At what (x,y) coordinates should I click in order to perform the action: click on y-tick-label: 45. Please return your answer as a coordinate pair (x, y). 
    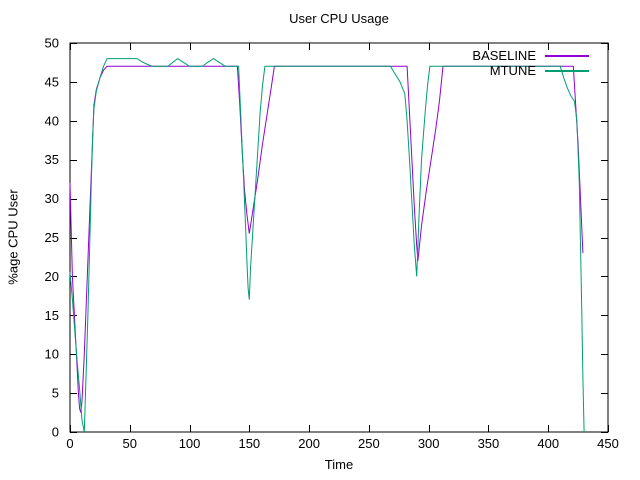
    Looking at the image, I should click on (52, 81).